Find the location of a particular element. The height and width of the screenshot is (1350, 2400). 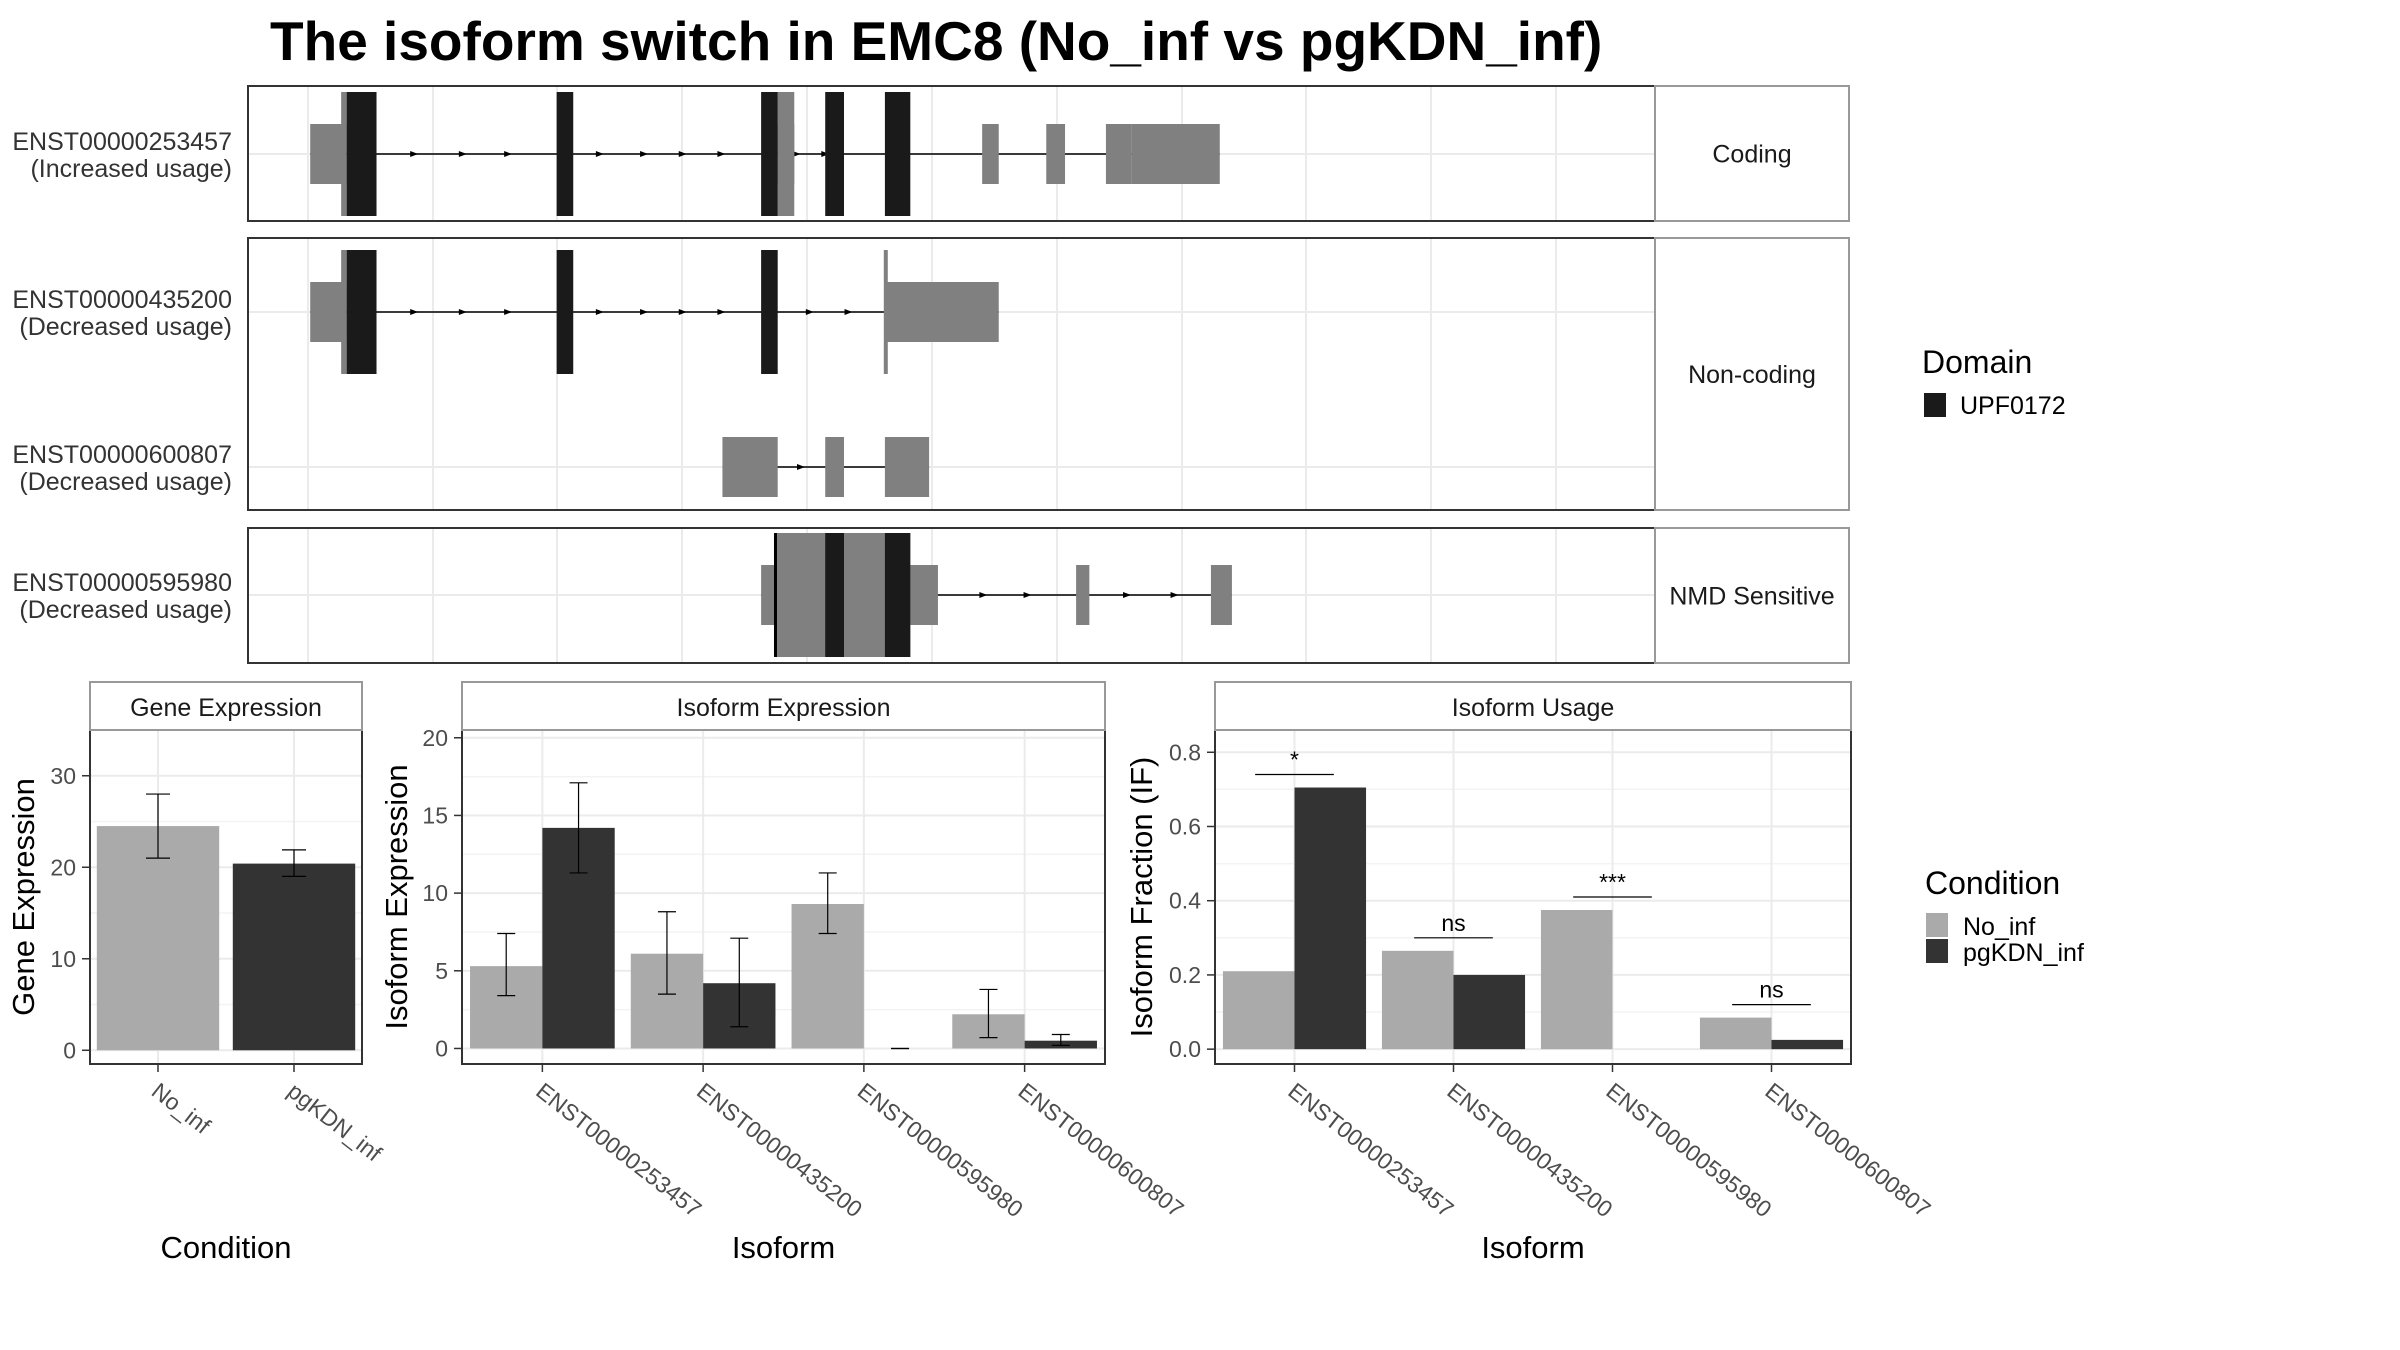

x-axis-title: Isoform is located at coordinates (783, 1247).